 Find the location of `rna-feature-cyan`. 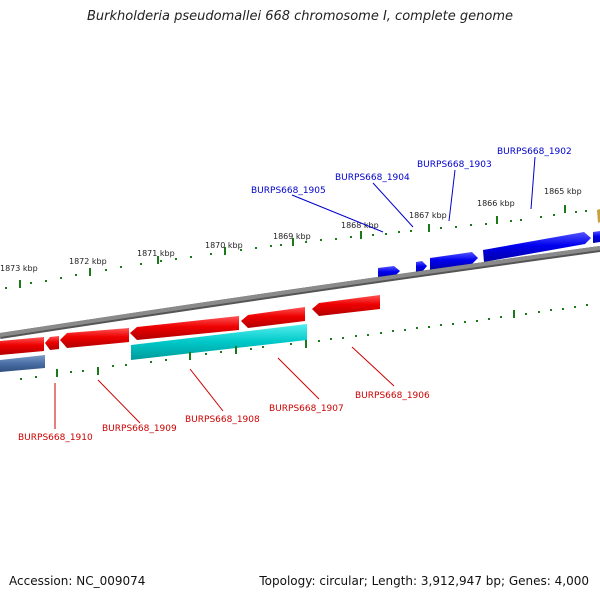

rna-feature-cyan is located at coordinates (219, 342).